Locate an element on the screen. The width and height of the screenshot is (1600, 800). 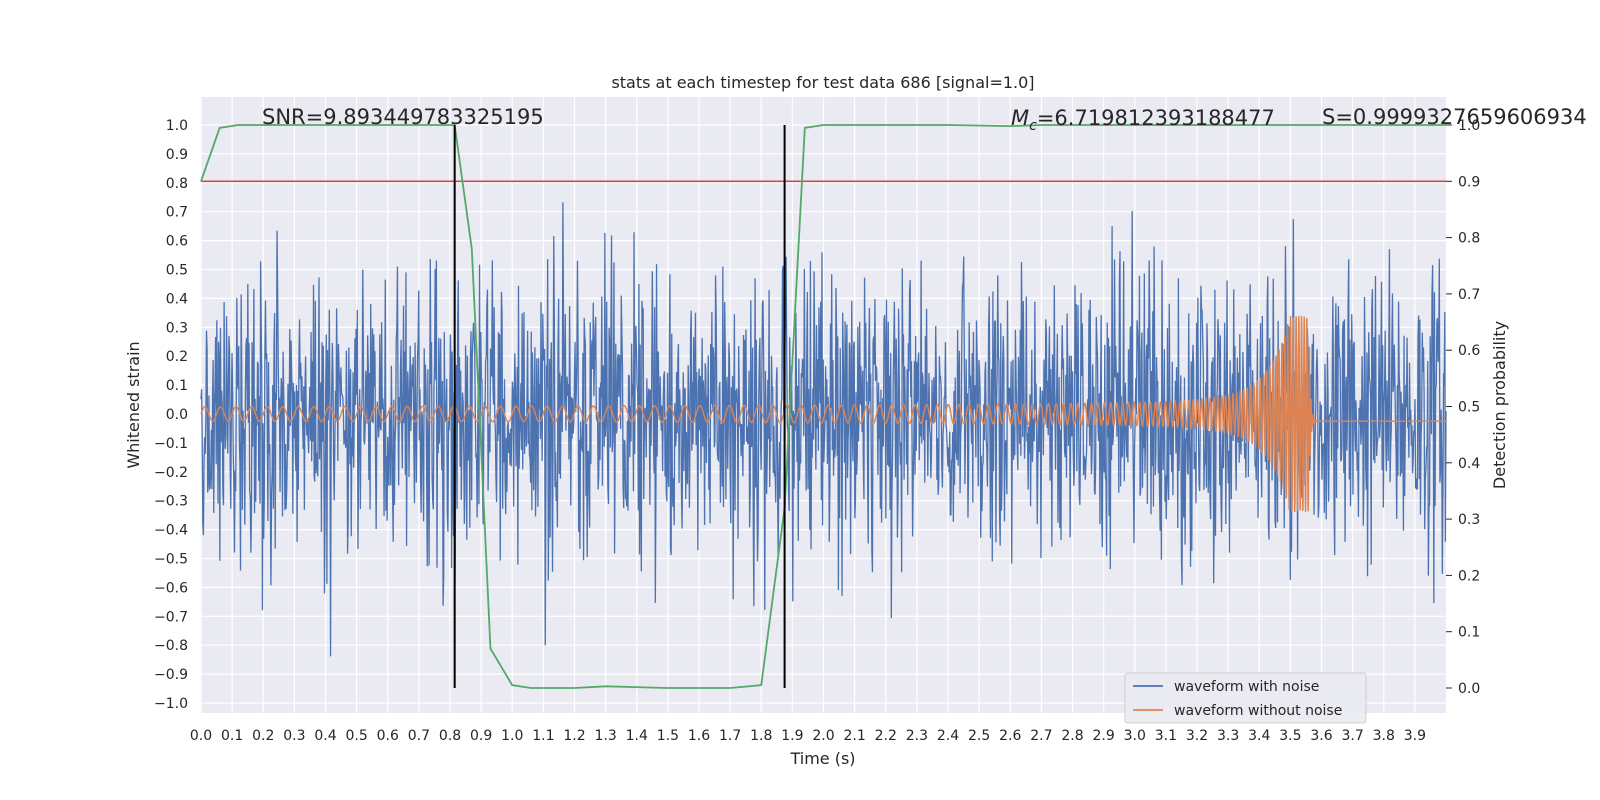
x-tick-label: 0.9 is located at coordinates (481, 736).